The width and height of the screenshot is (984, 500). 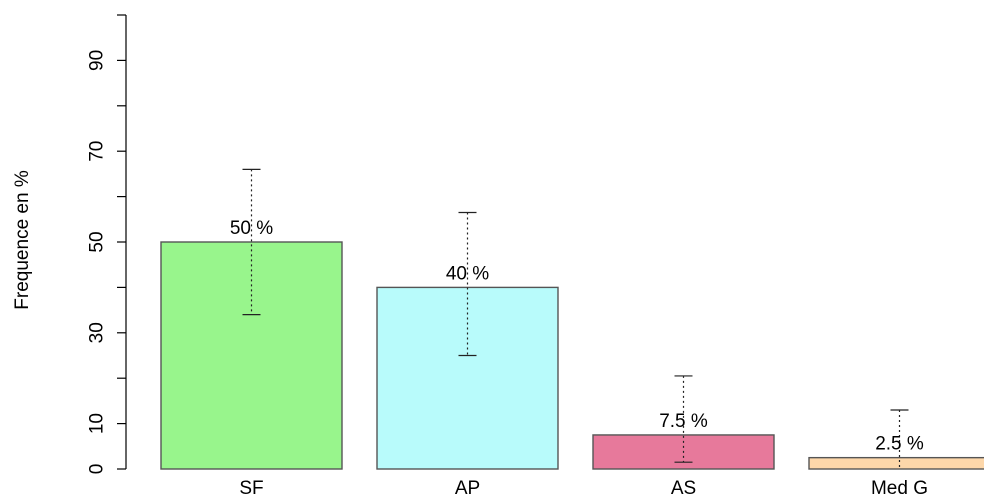 I want to click on y-axis-ticks: 0 10 30 50 70 90, so click(x=106, y=244).